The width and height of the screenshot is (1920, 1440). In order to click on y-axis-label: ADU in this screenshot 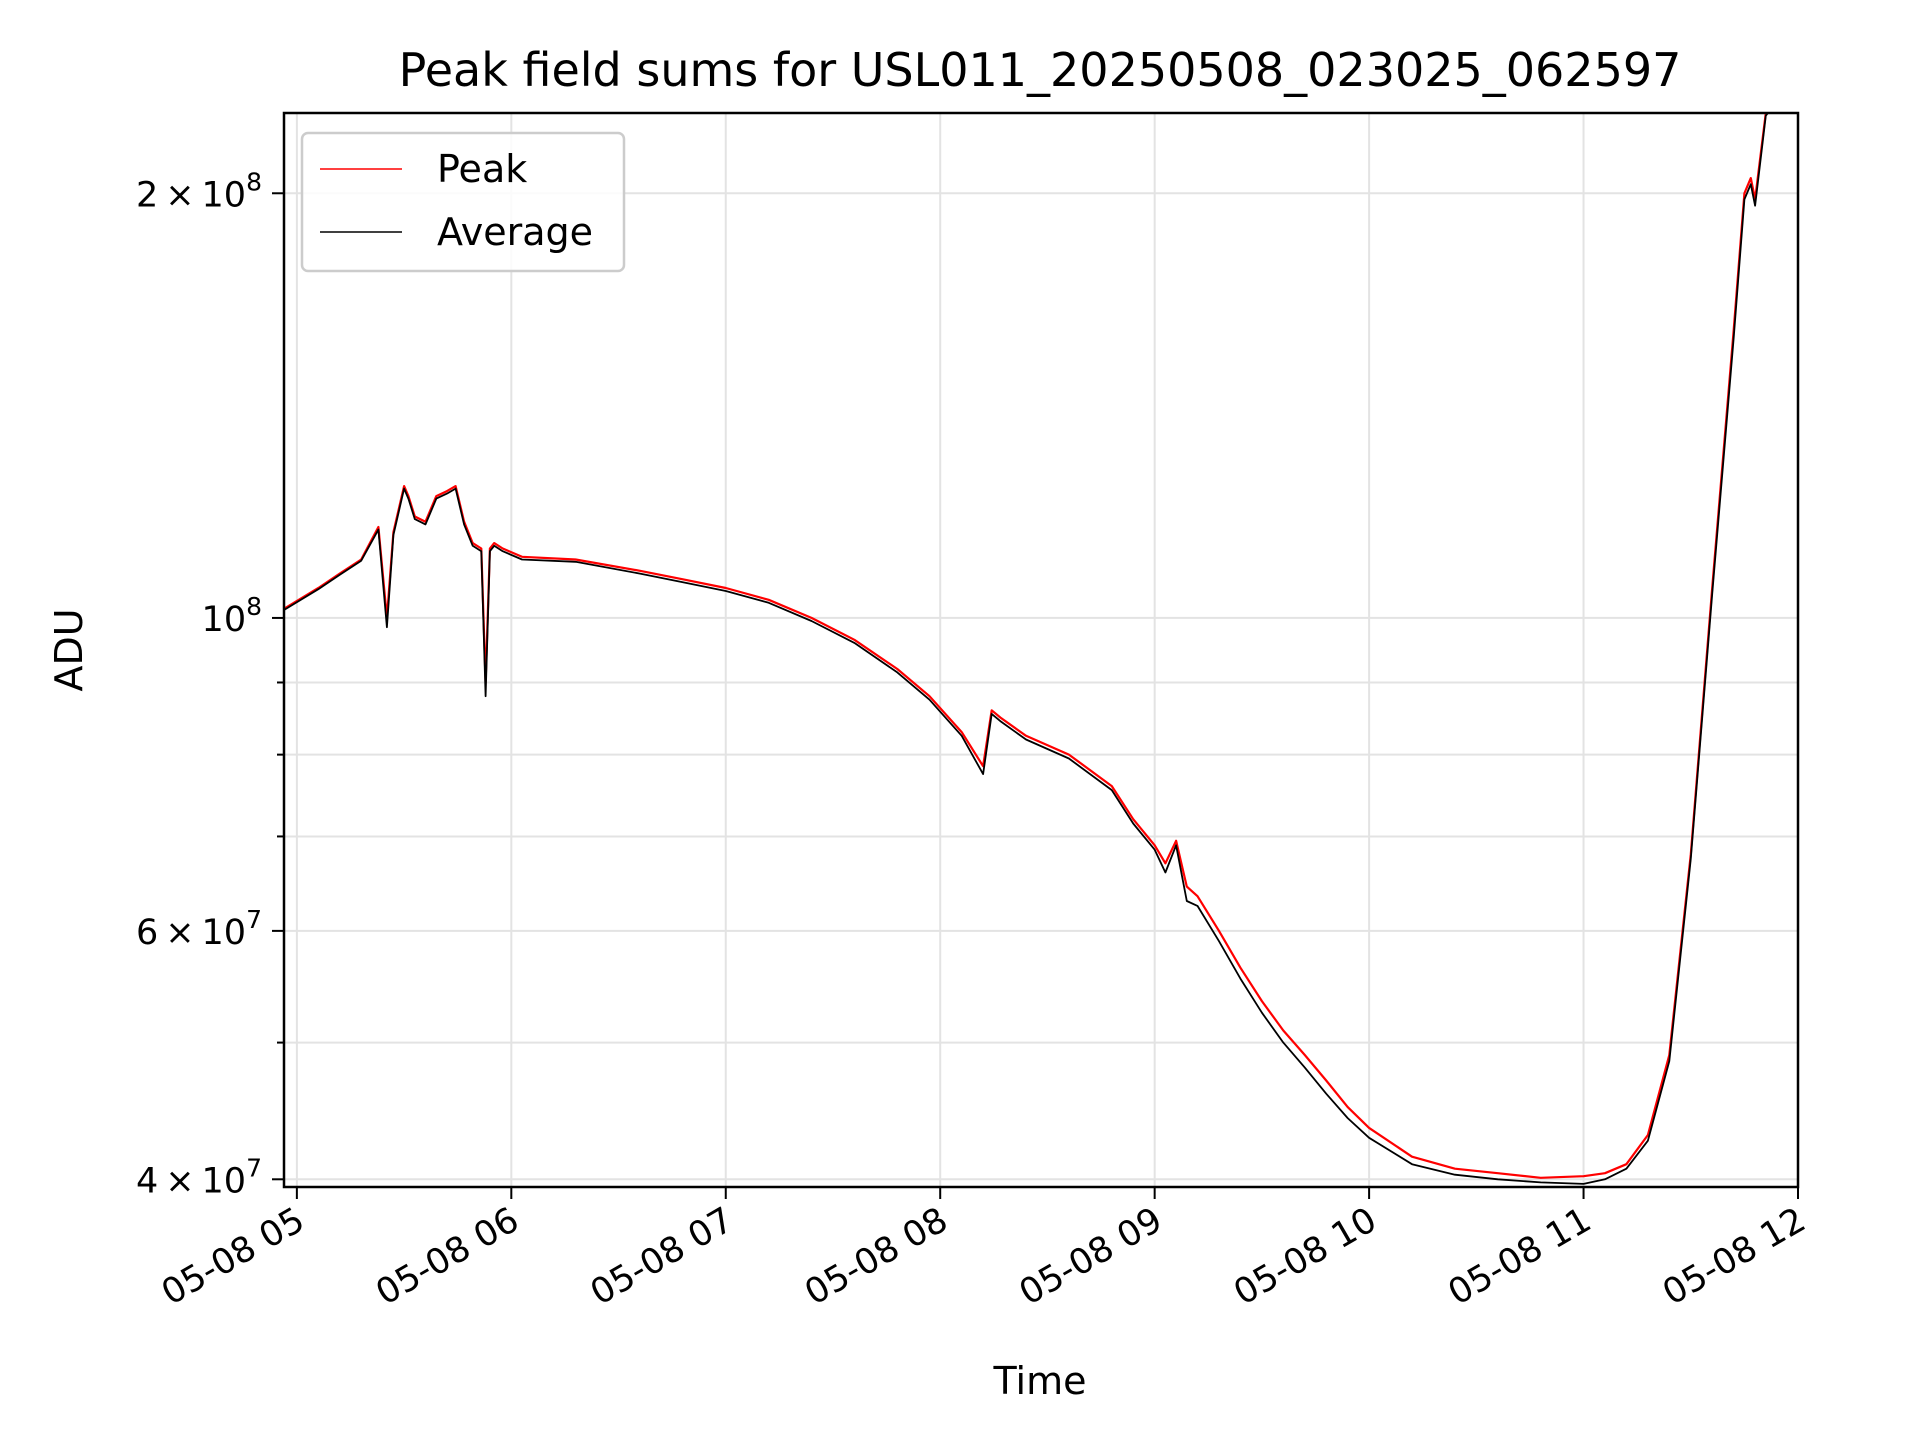, I will do `click(69, 649)`.